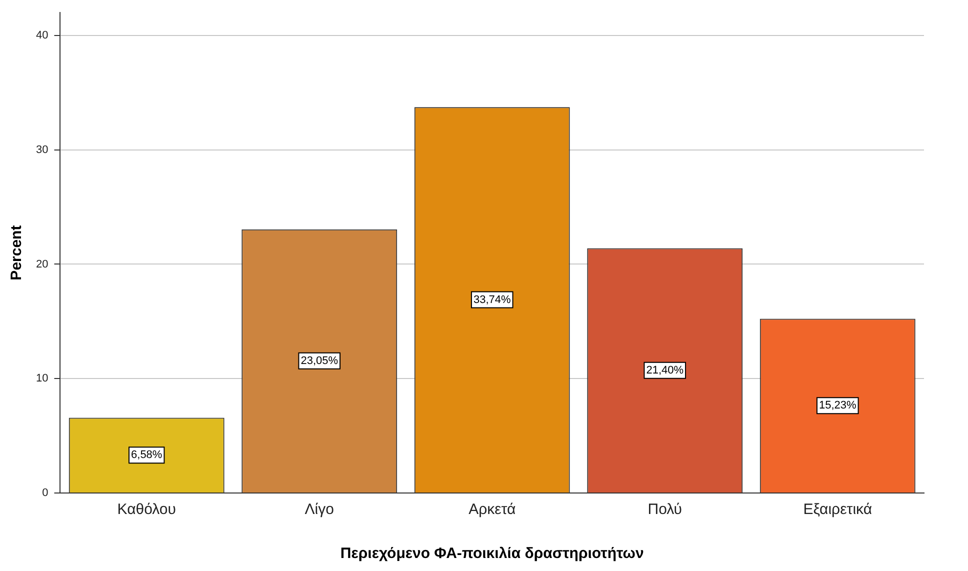 This screenshot has width=968, height=571. Describe the element at coordinates (42, 378) in the screenshot. I see `y-tick-label: 10` at that location.